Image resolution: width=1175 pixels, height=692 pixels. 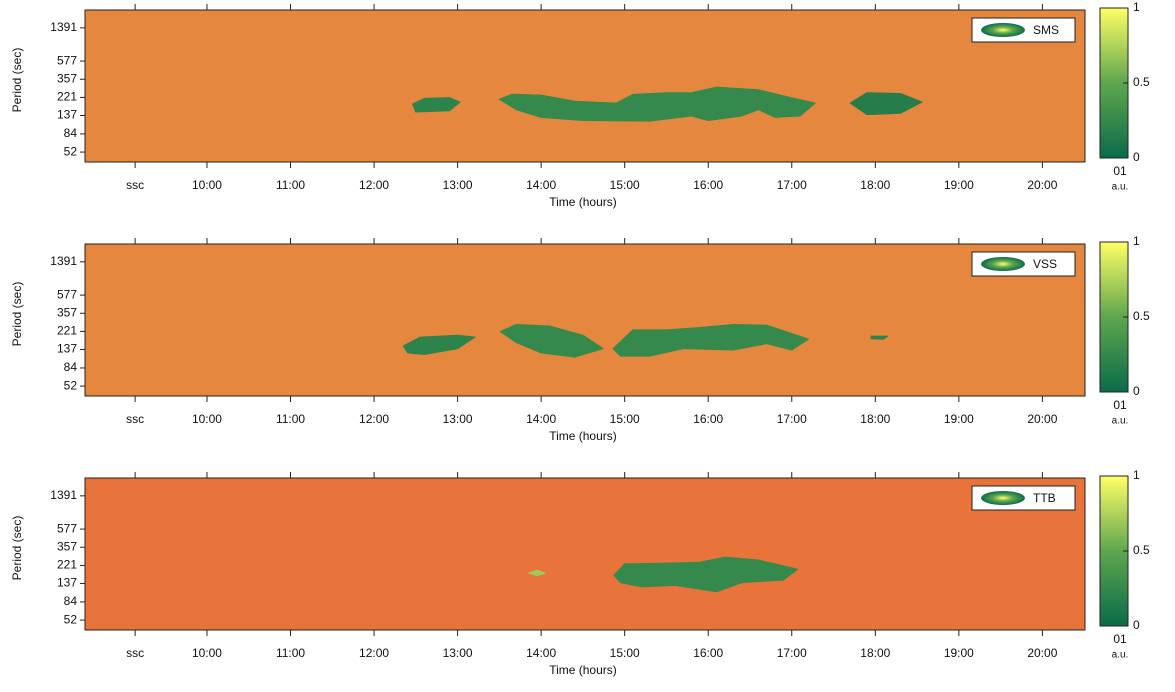 What do you see at coordinates (1044, 498) in the screenshot?
I see `legend-label: TTB` at bounding box center [1044, 498].